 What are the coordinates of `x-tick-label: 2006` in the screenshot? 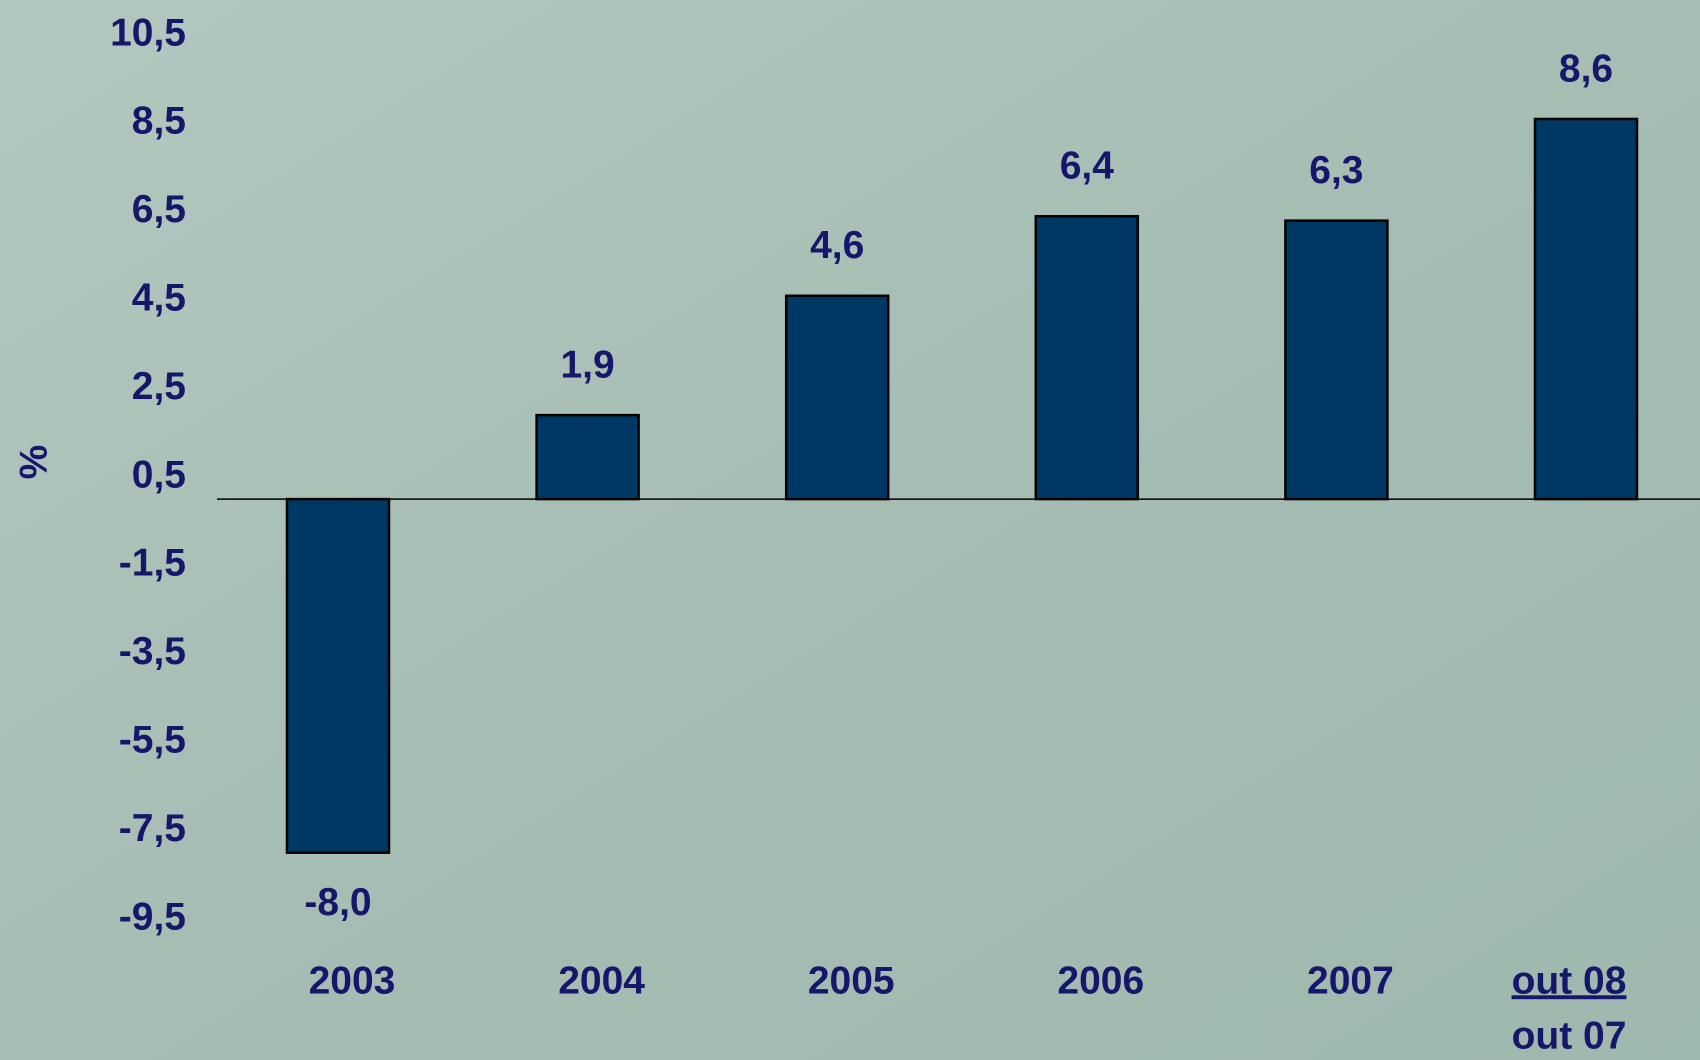 It's located at (1100, 980).